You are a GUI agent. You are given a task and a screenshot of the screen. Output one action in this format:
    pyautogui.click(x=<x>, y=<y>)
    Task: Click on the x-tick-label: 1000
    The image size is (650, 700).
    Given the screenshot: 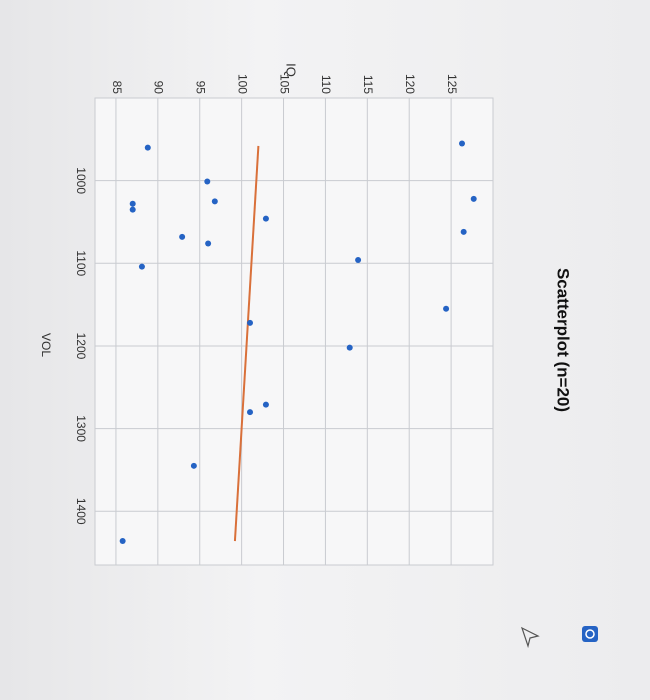 What is the action you would take?
    pyautogui.click(x=81, y=180)
    